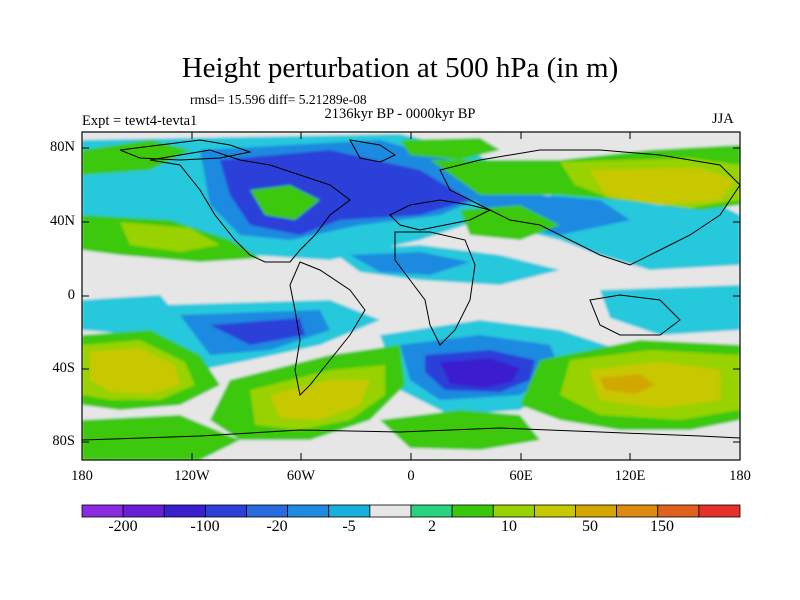  Describe the element at coordinates (723, 119) in the screenshot. I see `season-label: JJA` at that location.